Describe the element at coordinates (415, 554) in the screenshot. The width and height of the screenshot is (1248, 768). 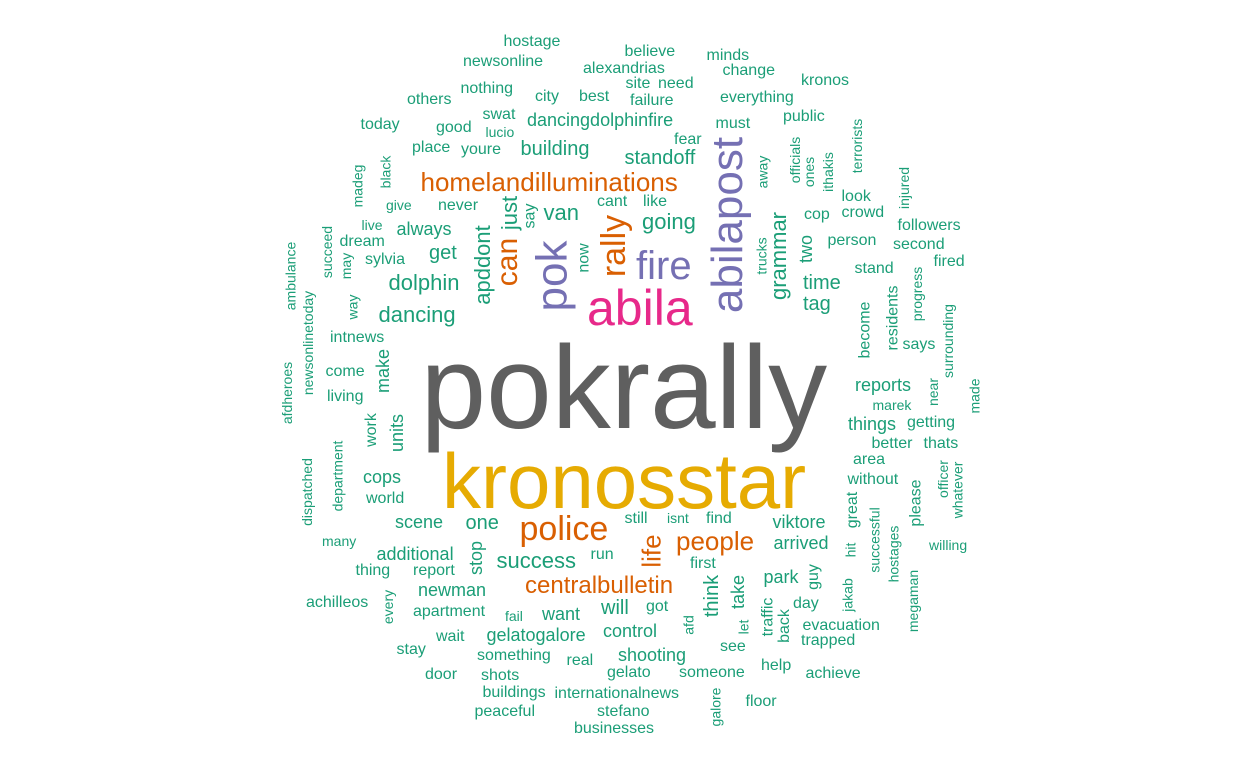
I see `word-additional: additional` at that location.